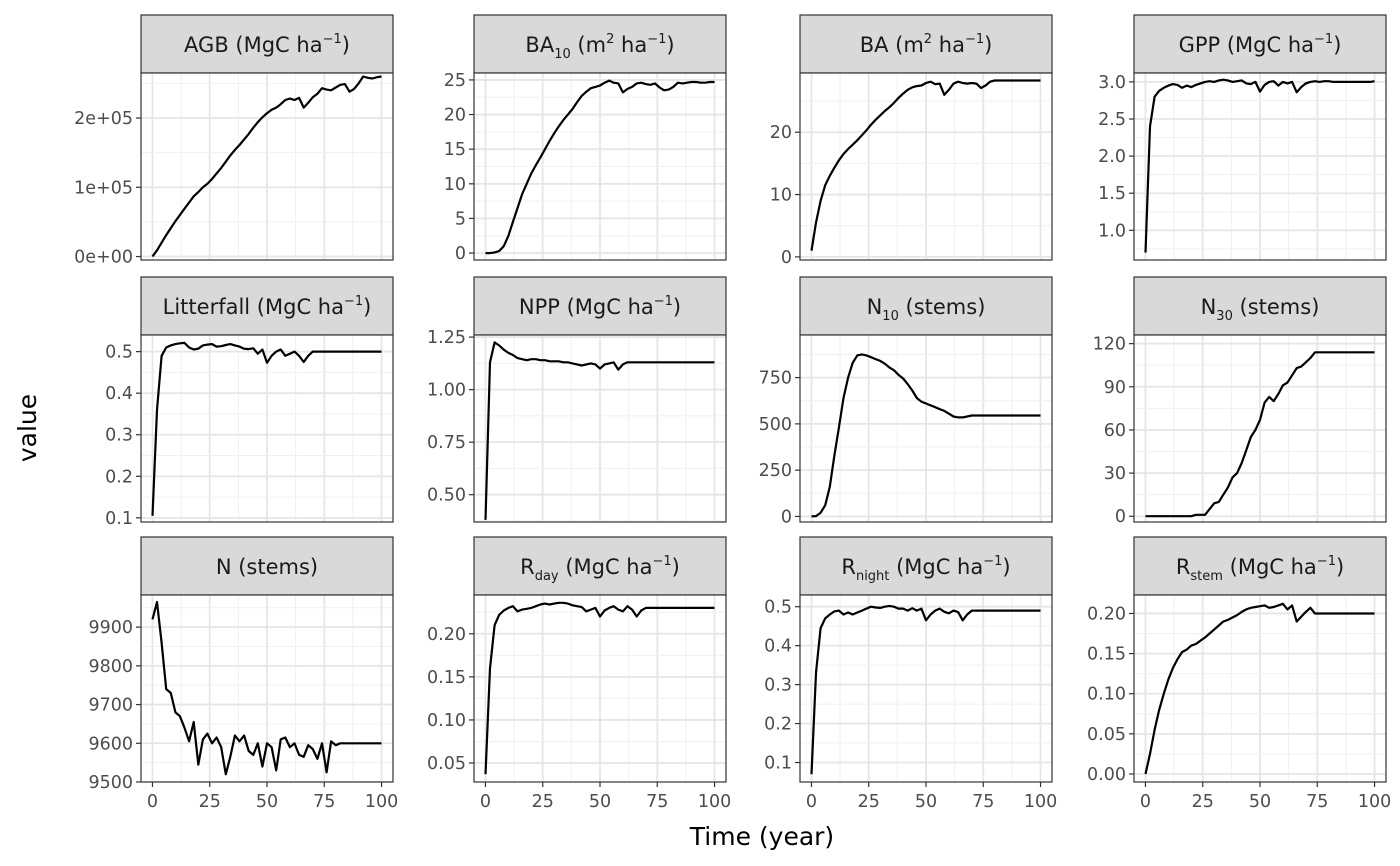 The width and height of the screenshot is (1400, 866). I want to click on panel-9-y-tick-label-9700: 9700, so click(110, 706).